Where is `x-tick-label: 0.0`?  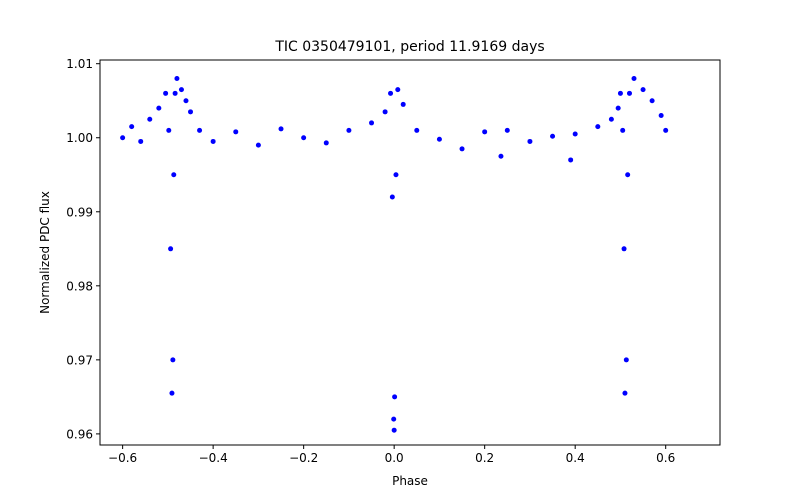
x-tick-label: 0.0 is located at coordinates (394, 458).